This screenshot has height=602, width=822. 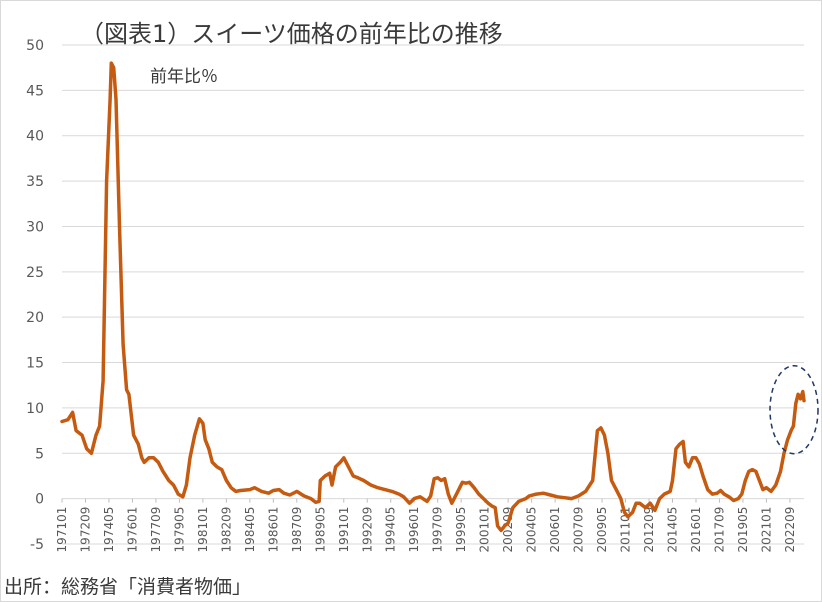 I want to click on x-tick-label: 197101, so click(x=62, y=530).